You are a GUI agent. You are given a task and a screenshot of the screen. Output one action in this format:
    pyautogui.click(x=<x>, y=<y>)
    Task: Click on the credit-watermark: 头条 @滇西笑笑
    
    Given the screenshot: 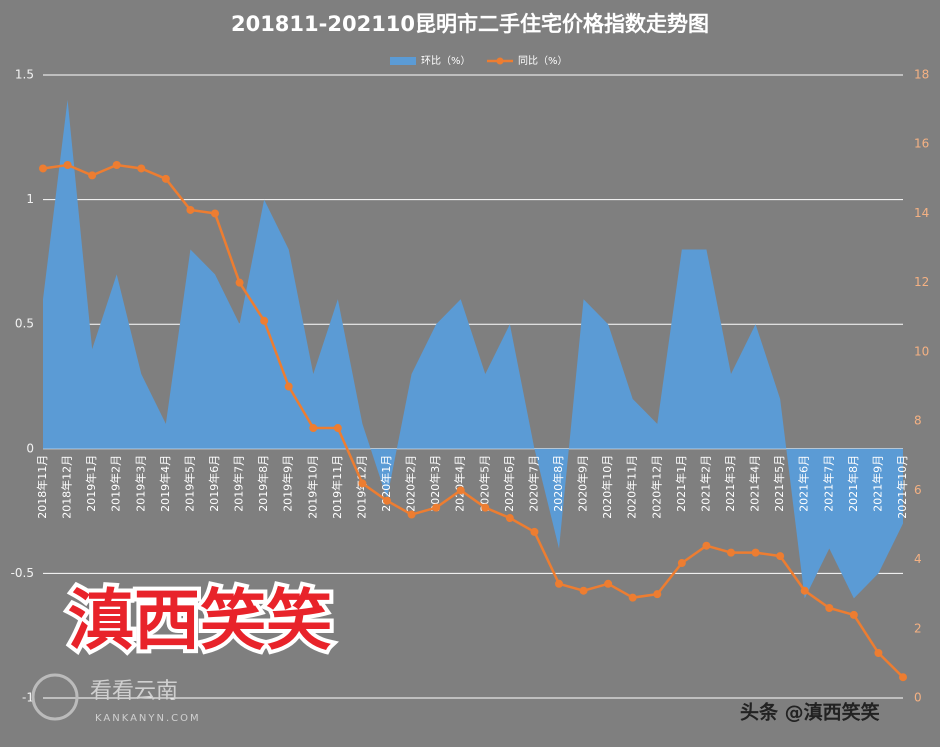 What is the action you would take?
    pyautogui.click(x=810, y=712)
    